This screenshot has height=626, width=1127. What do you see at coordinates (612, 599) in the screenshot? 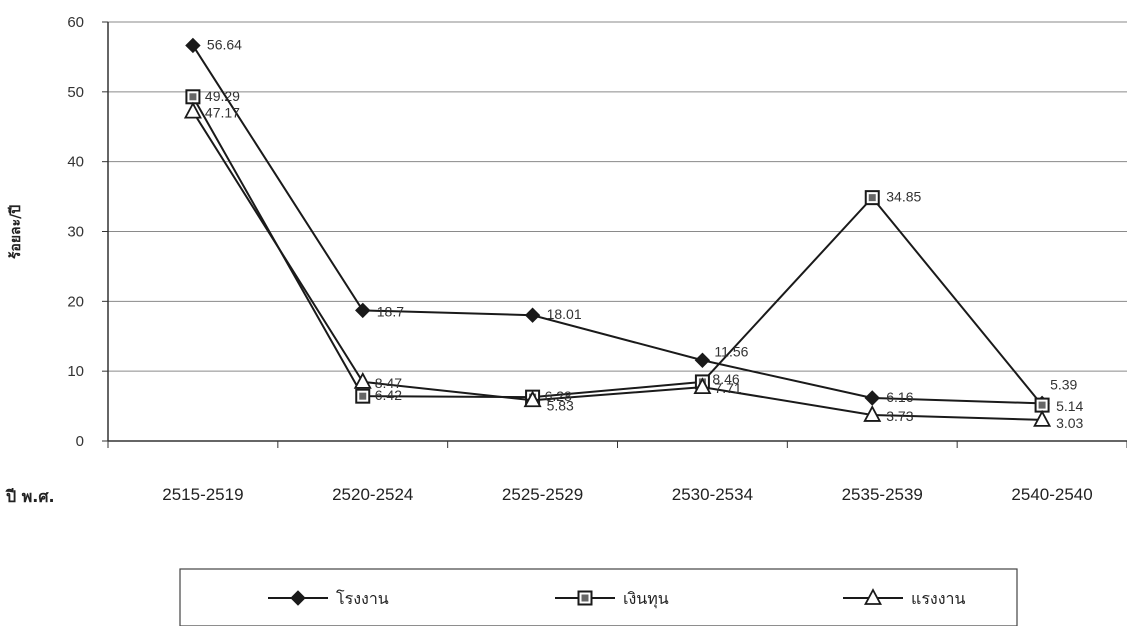
I see `legend-entry-square: เงินทุน` at bounding box center [612, 599].